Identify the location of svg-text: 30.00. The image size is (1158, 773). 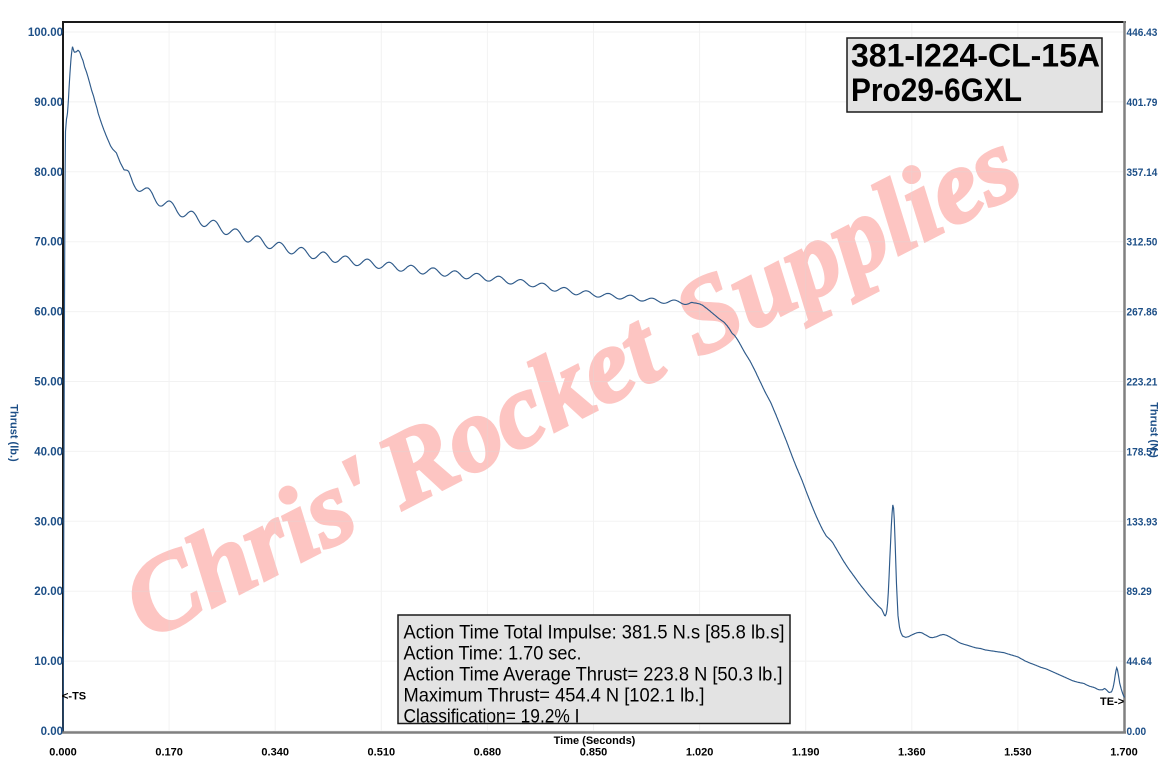
(48, 522).